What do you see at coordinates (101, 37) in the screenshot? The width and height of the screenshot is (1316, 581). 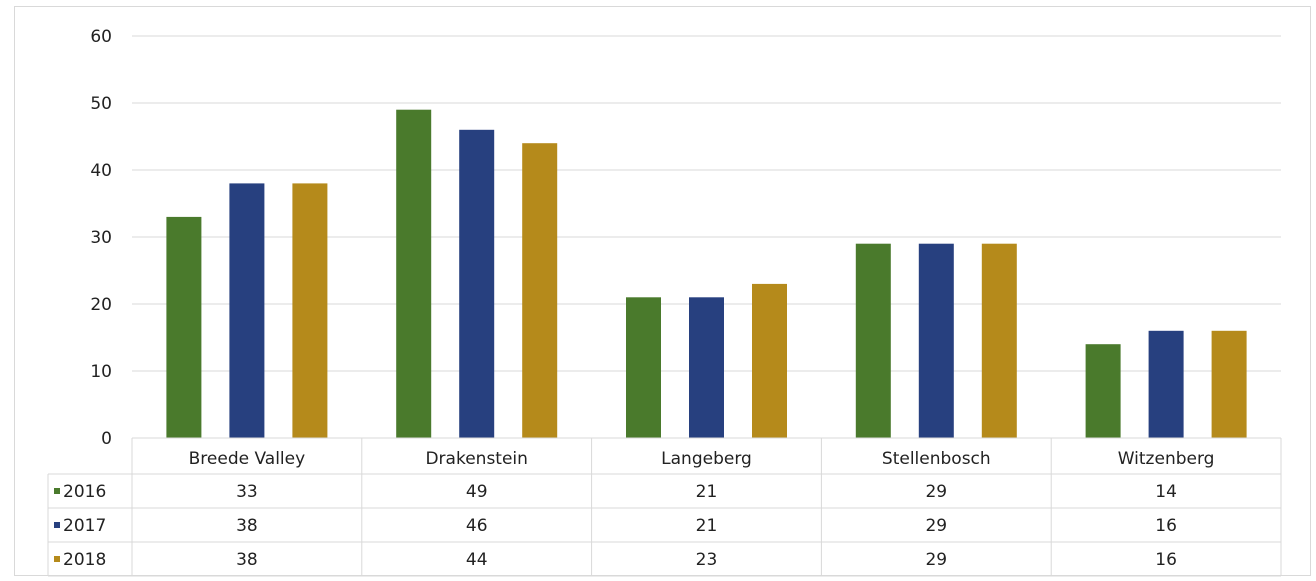 I see `y-tick-label: 60` at bounding box center [101, 37].